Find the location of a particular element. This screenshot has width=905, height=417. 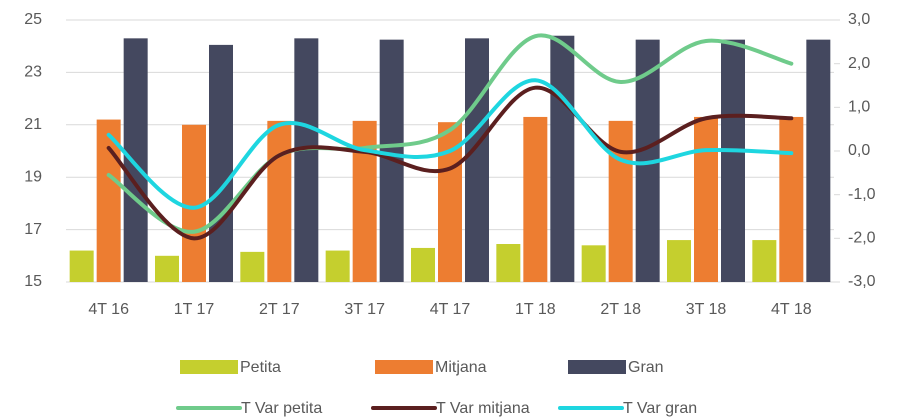

legend-label: Petita is located at coordinates (260, 367).